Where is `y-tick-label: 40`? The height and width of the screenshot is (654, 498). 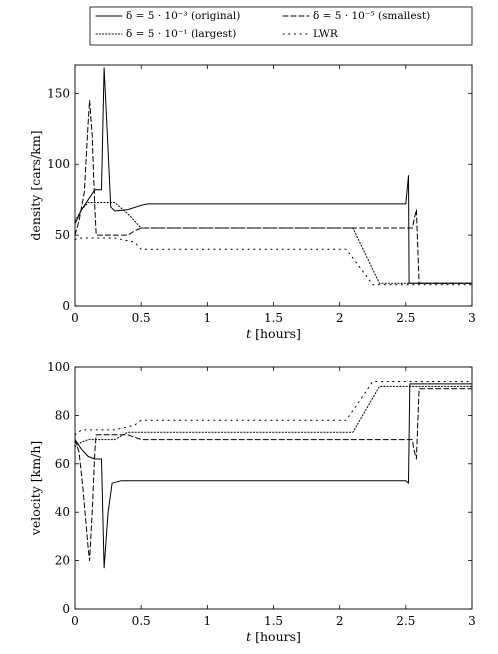 y-tick-label: 40 is located at coordinates (62, 512).